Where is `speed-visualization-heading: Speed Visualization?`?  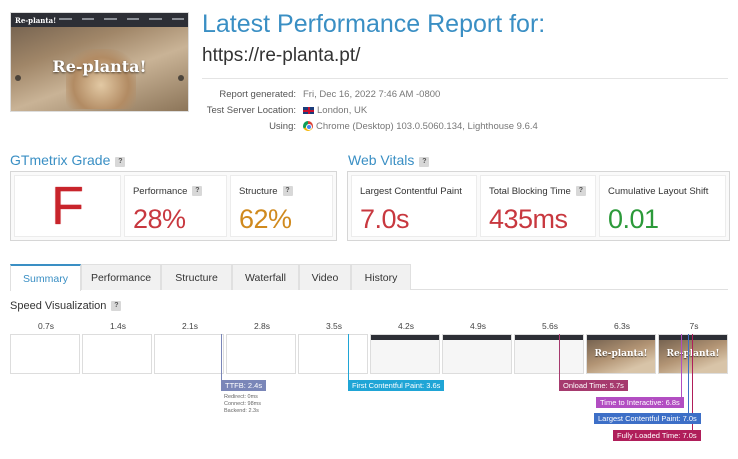 speed-visualization-heading: Speed Visualization? is located at coordinates (66, 306).